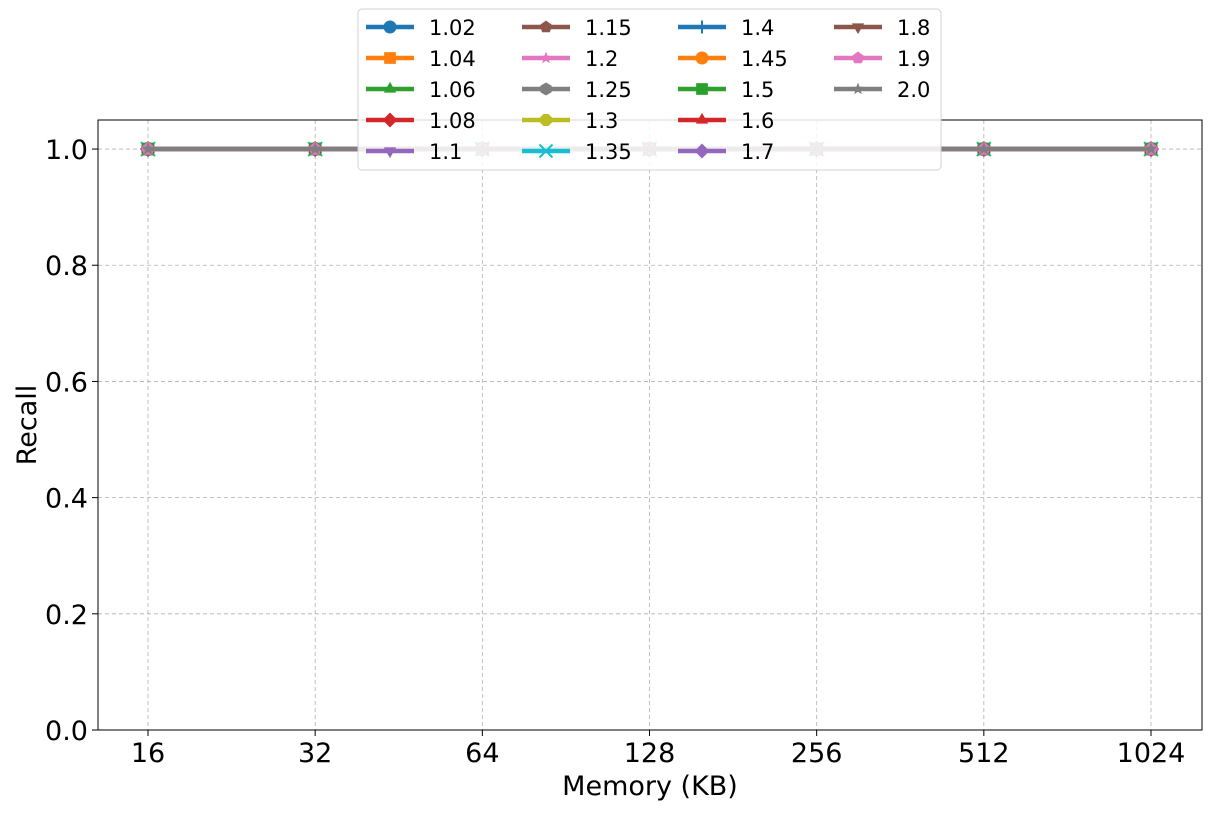  I want to click on y-tick-label: 0.8, so click(66, 266).